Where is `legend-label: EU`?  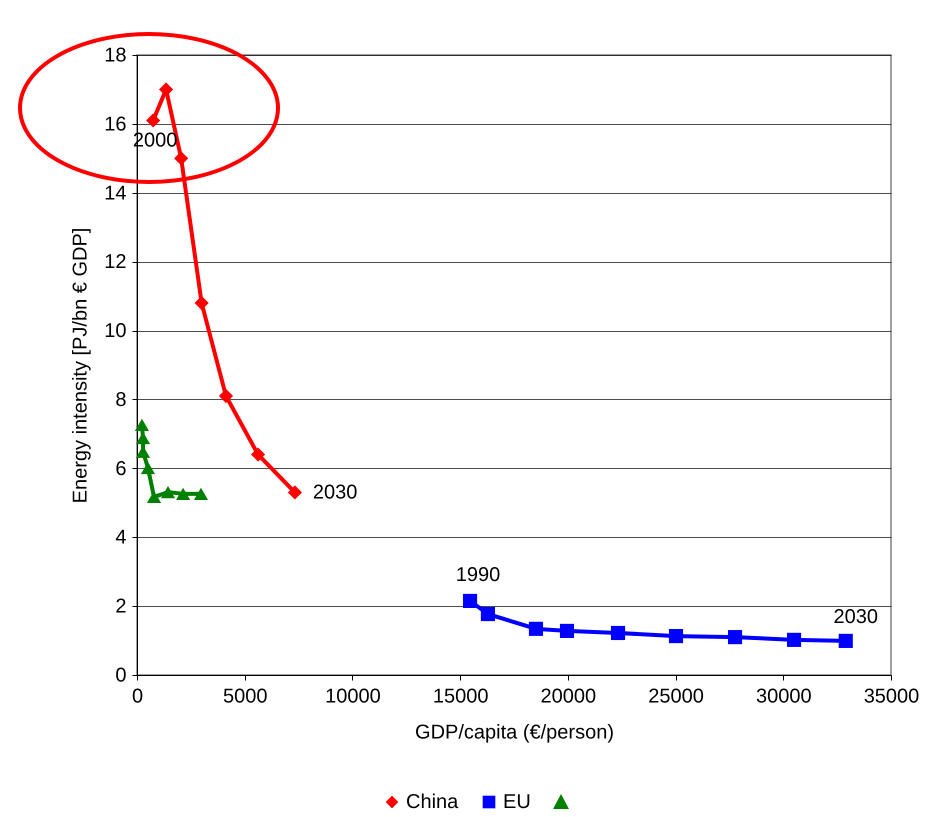 legend-label: EU is located at coordinates (517, 802).